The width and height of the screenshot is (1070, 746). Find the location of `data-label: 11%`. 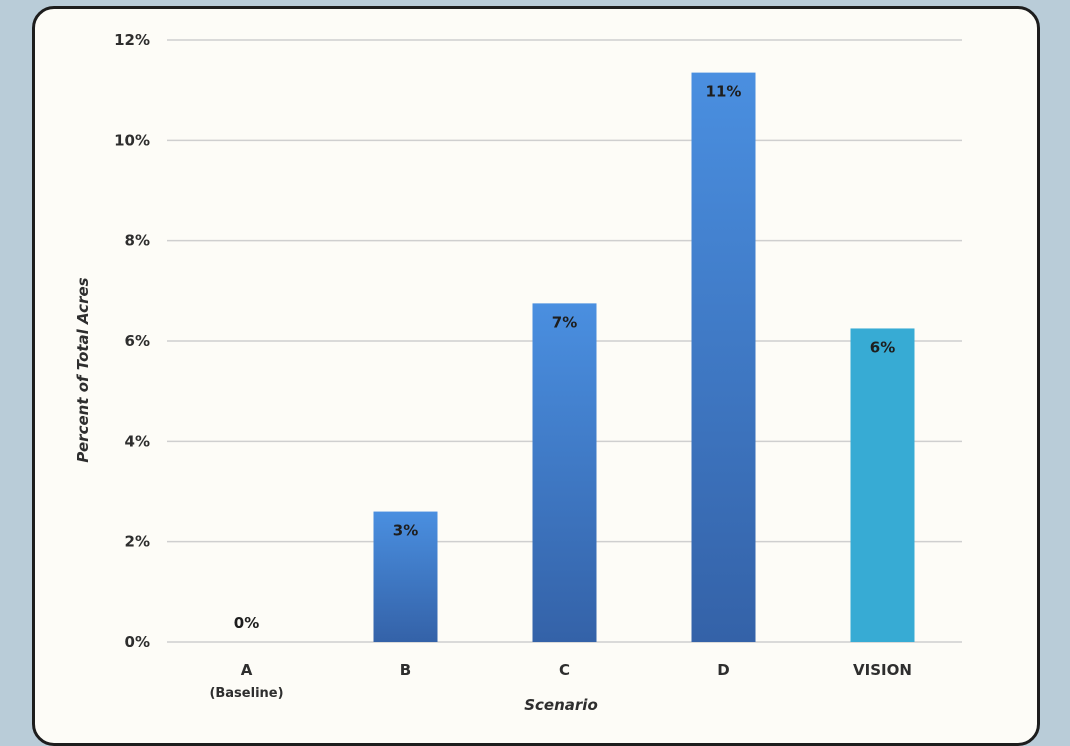

data-label: 11% is located at coordinates (724, 92).